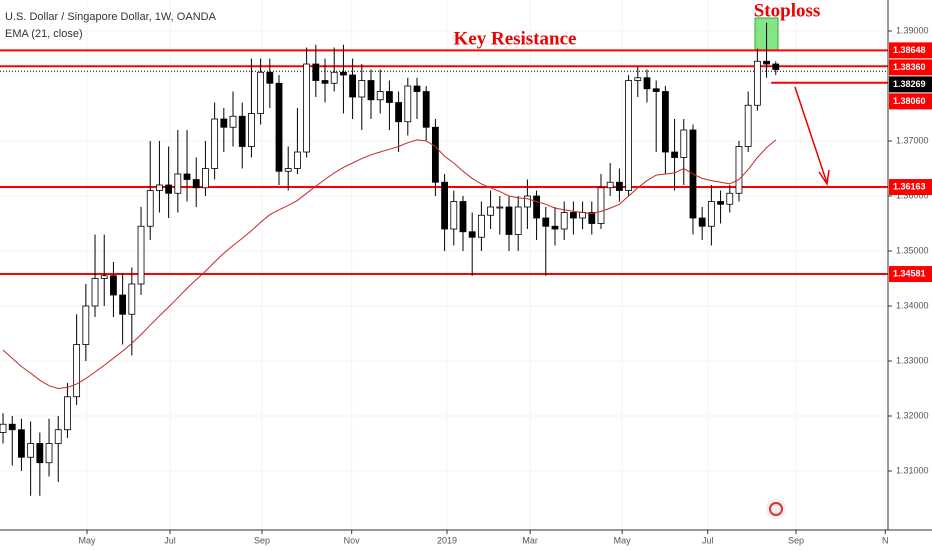 The width and height of the screenshot is (932, 550). I want to click on y-tick-label: 1.36000, so click(912, 195).